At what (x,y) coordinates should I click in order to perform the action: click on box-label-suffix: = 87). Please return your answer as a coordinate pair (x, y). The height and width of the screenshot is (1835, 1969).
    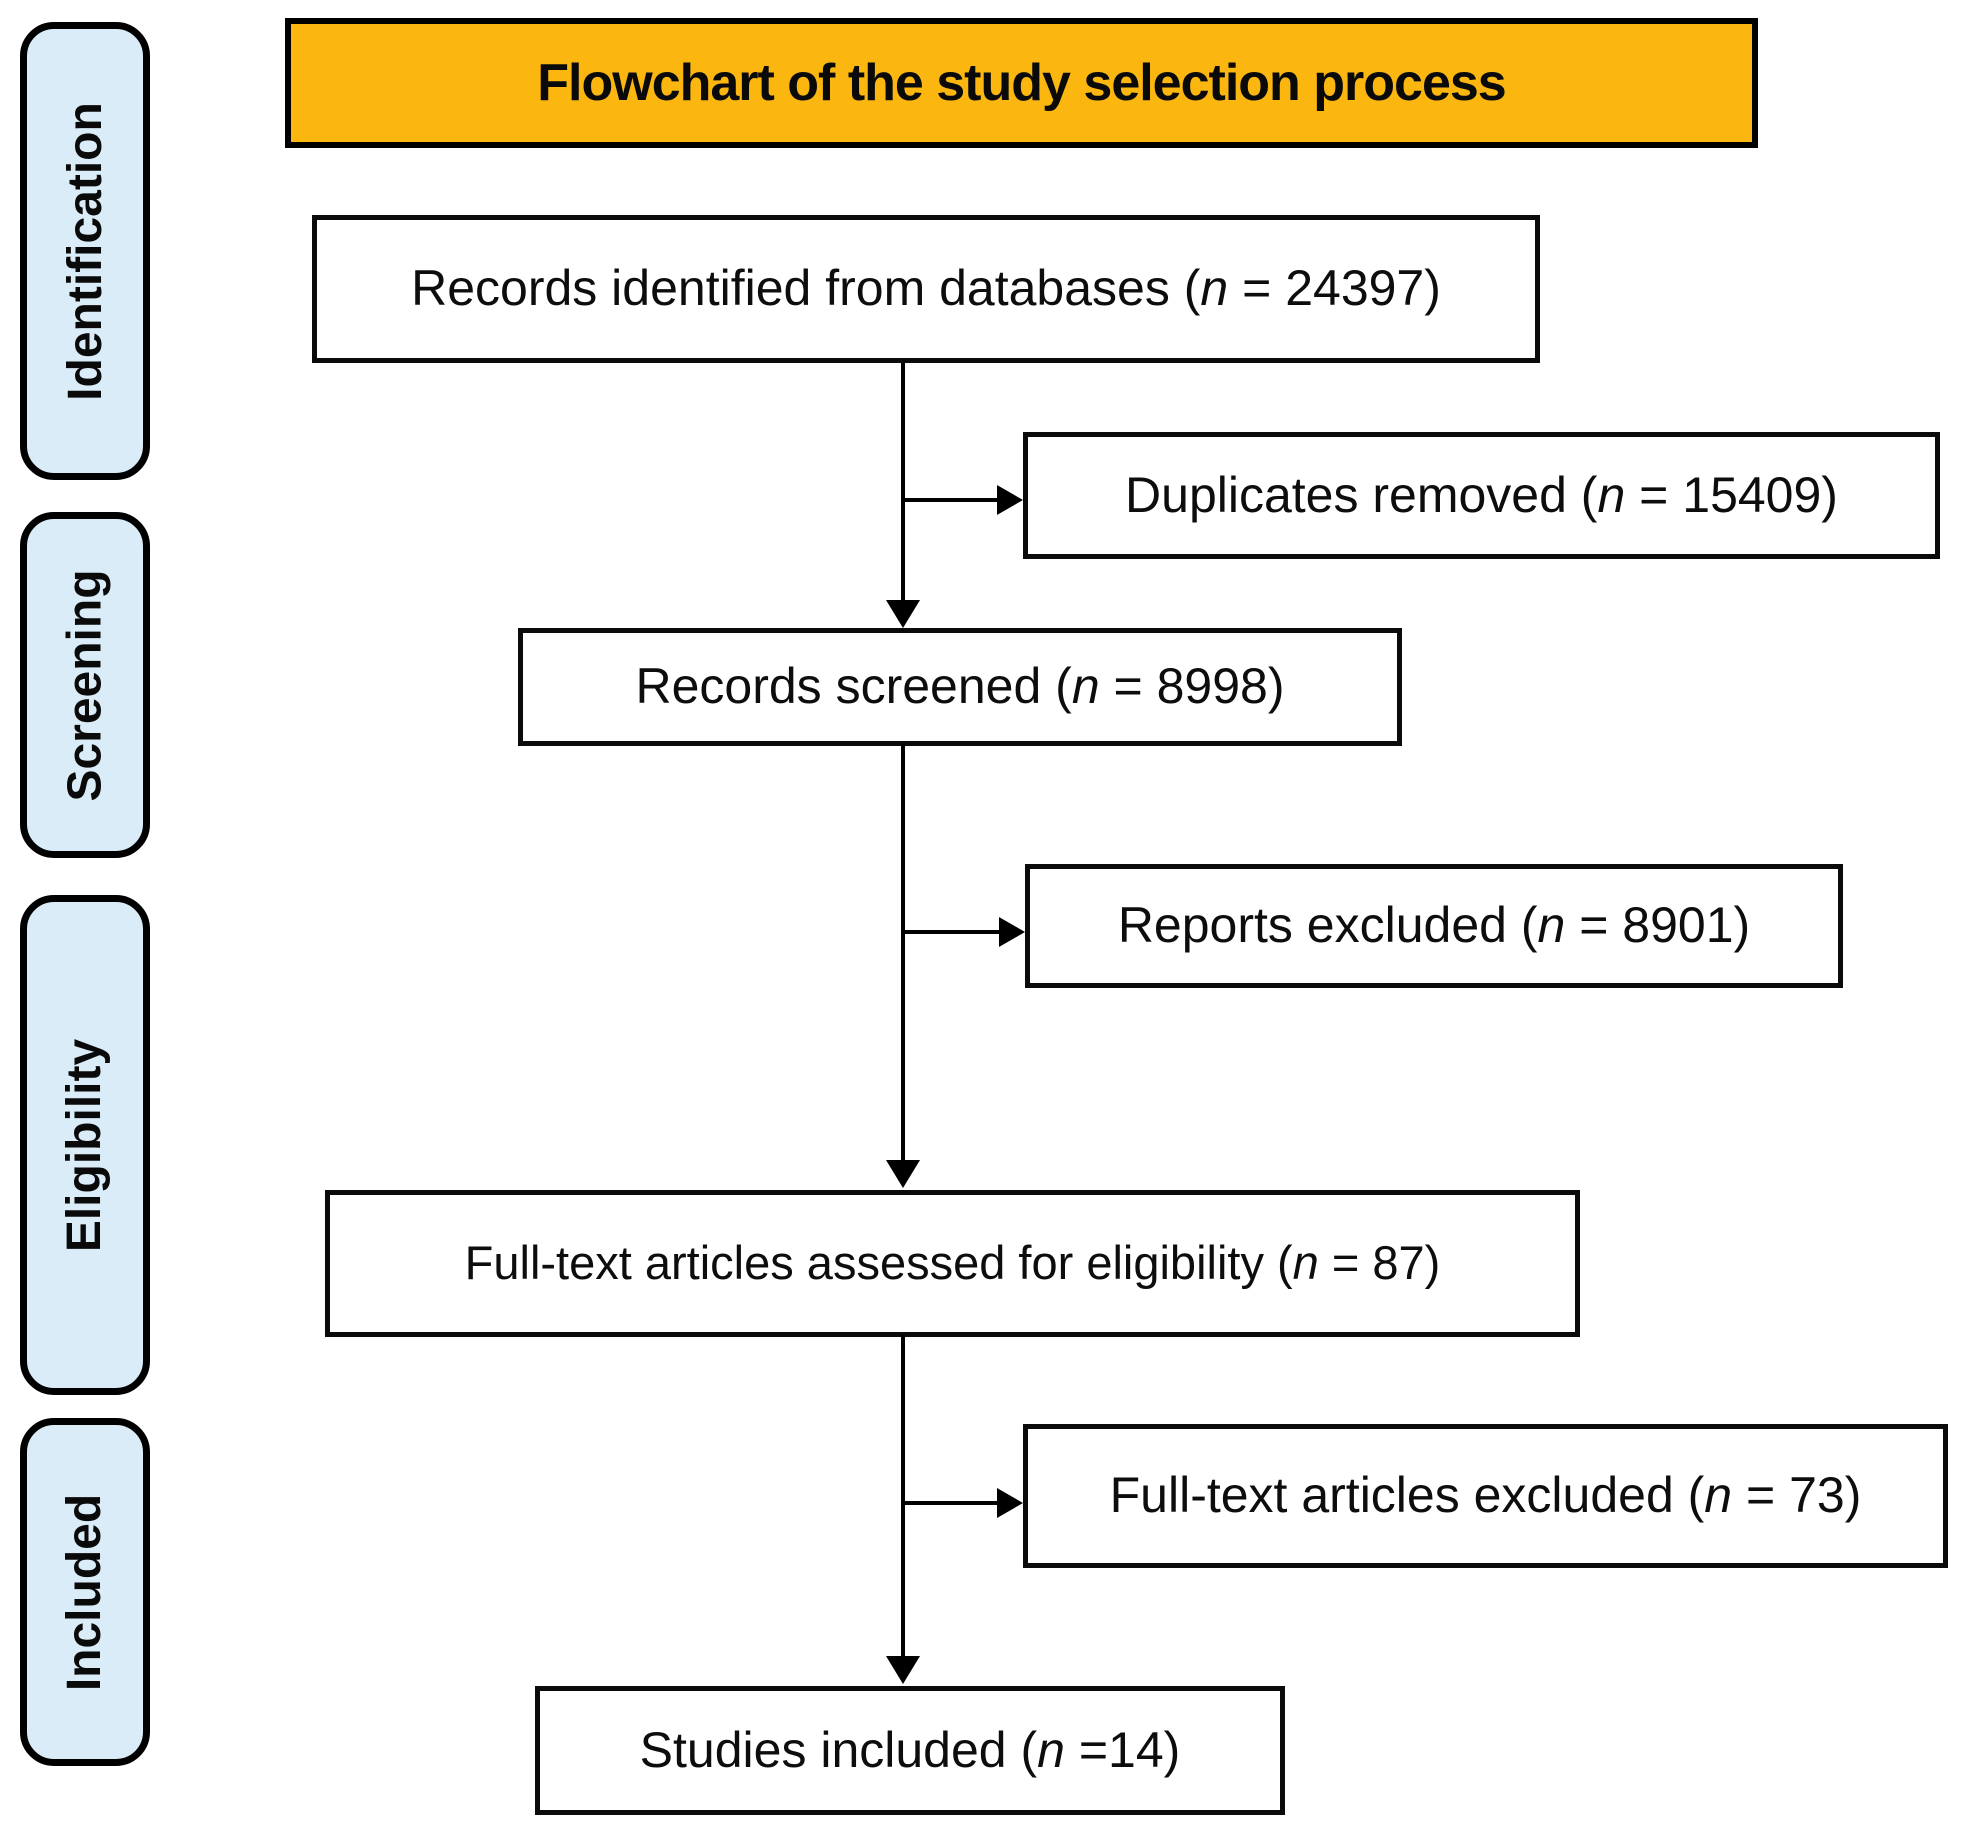
    Looking at the image, I should click on (1379, 1263).